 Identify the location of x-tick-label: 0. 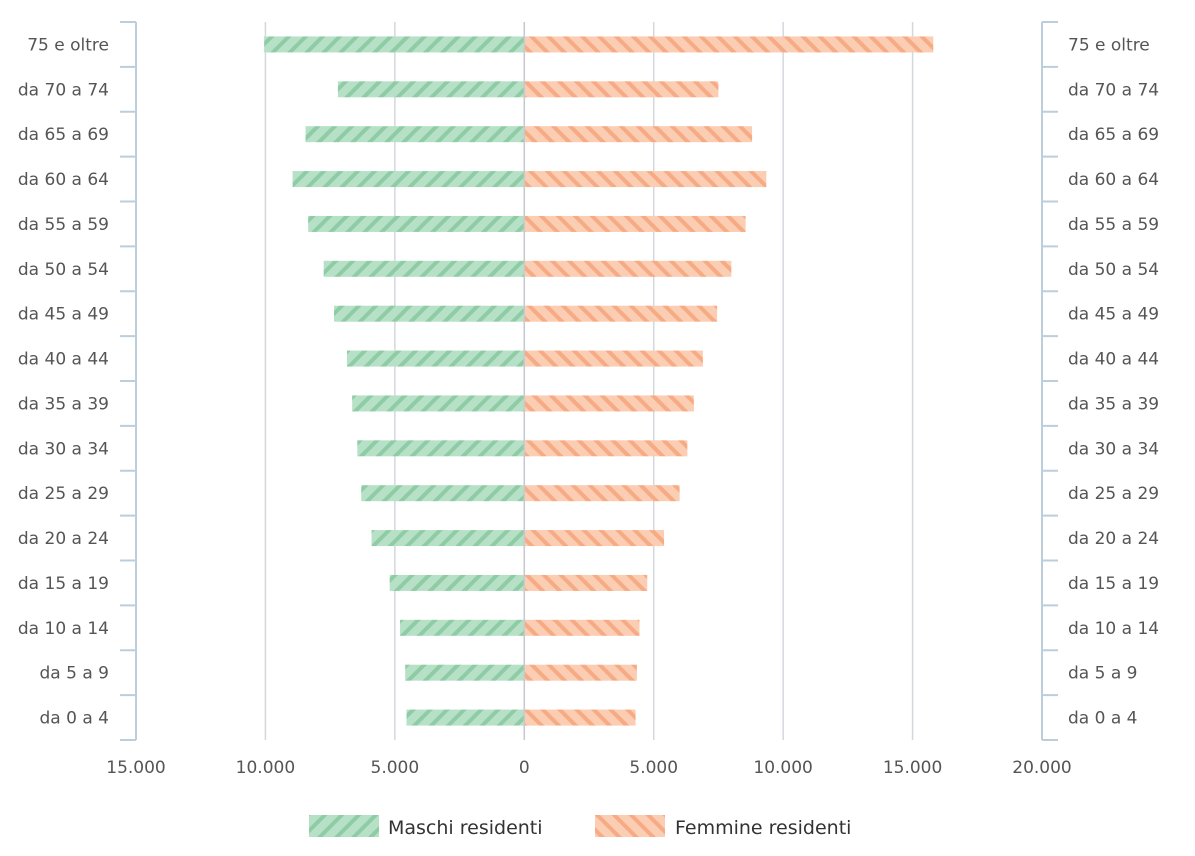
(524, 768).